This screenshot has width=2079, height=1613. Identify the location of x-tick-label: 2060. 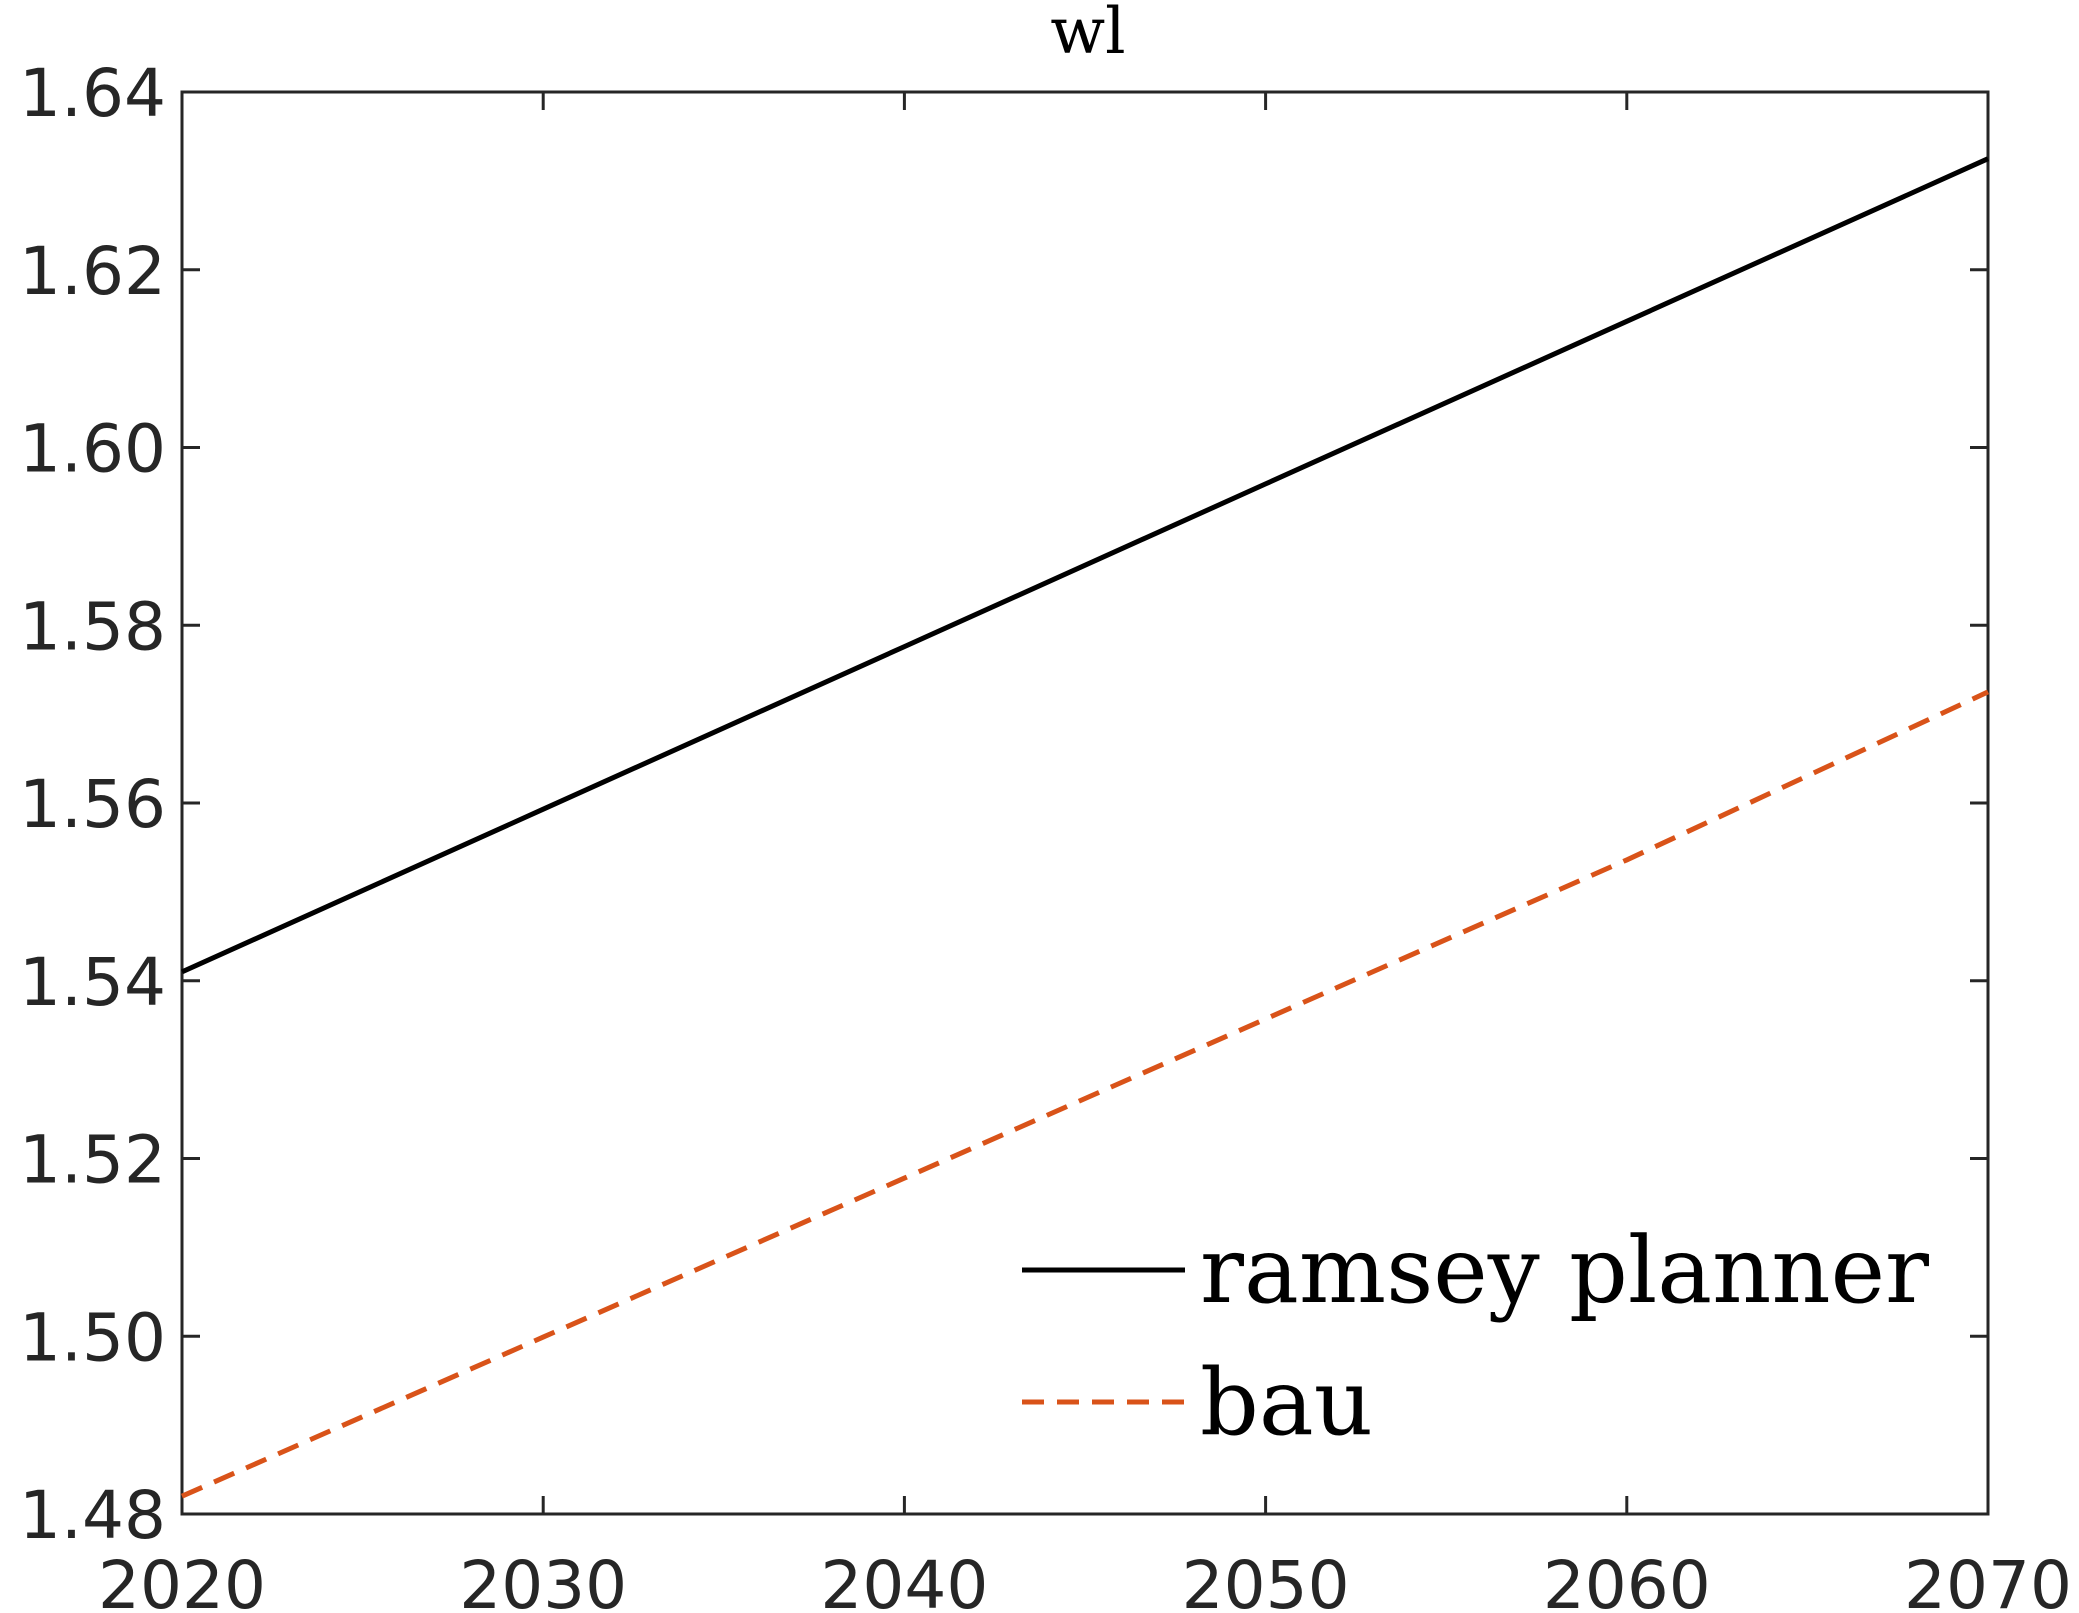
(1627, 1580).